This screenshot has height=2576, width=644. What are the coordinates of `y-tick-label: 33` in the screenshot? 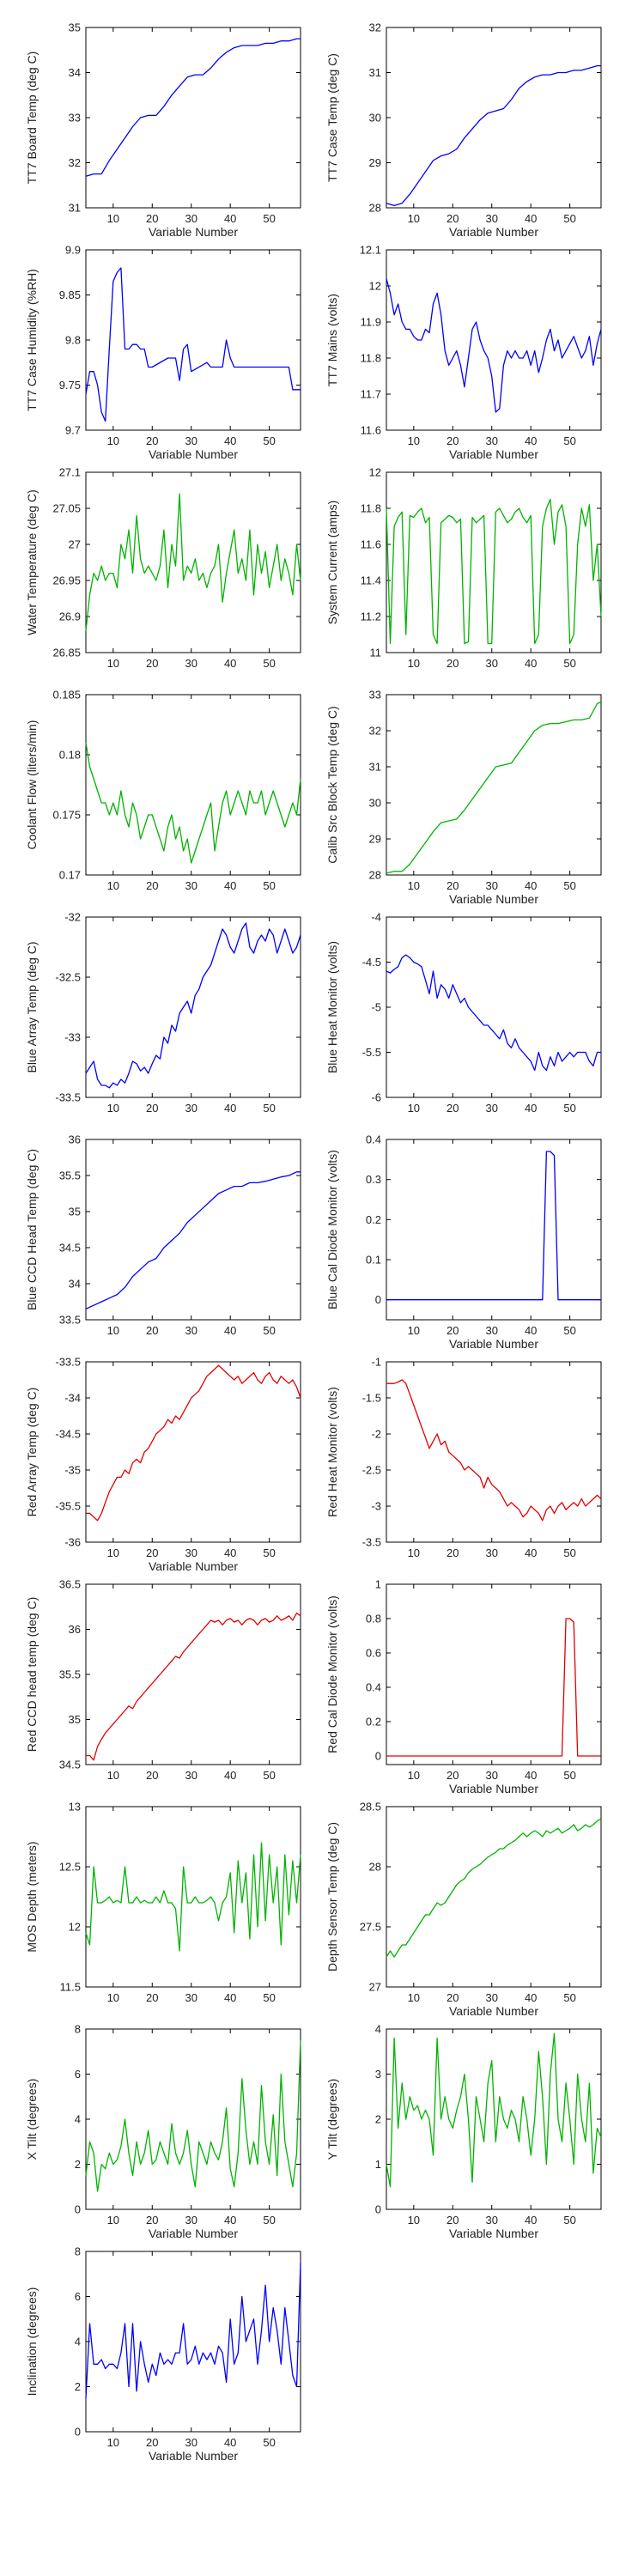 It's located at (75, 118).